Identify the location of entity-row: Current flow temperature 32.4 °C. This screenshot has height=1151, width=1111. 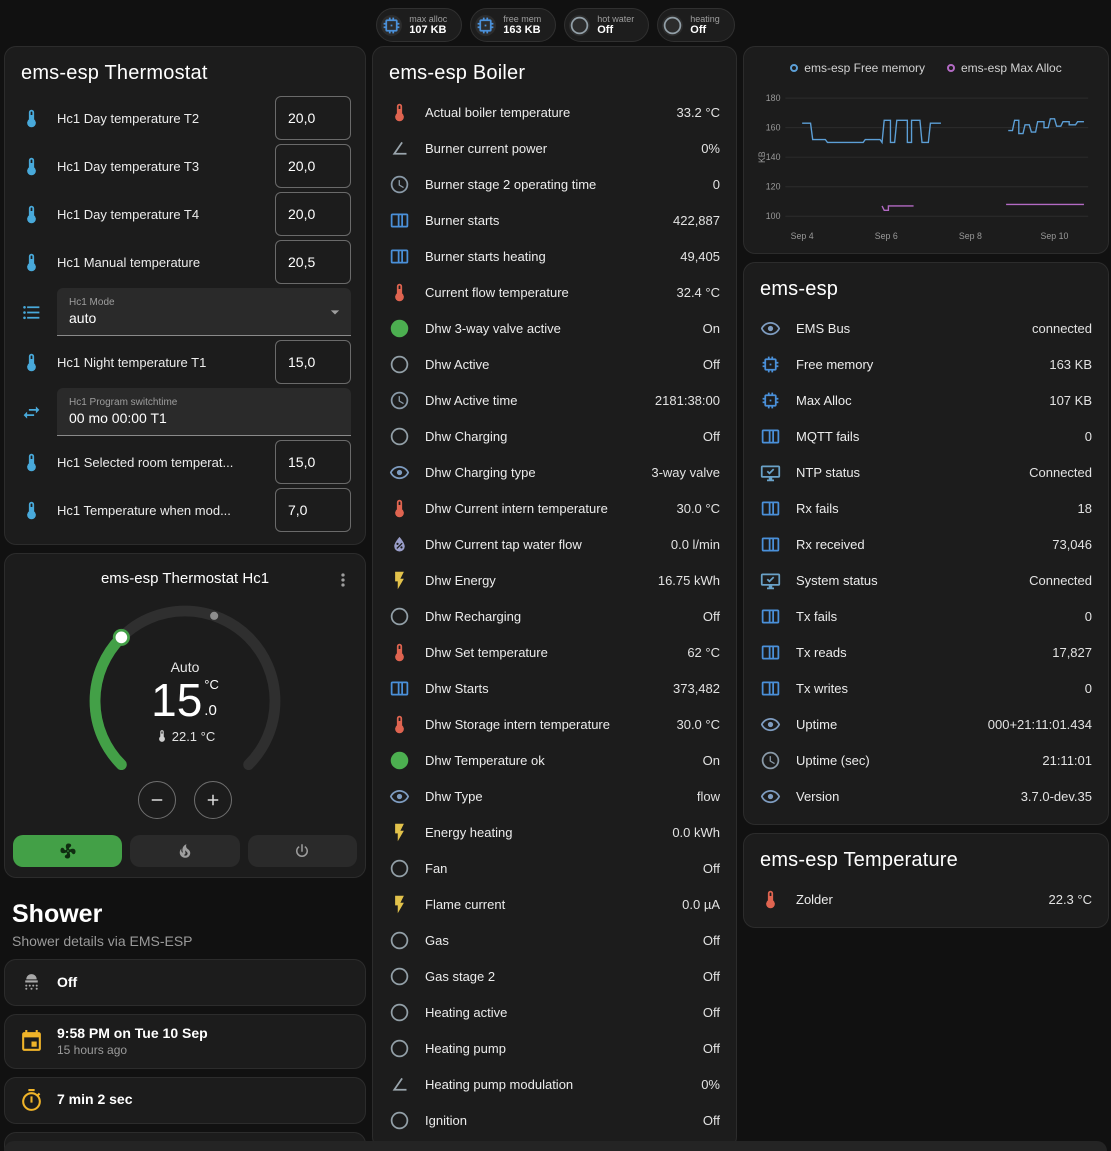
(554, 292).